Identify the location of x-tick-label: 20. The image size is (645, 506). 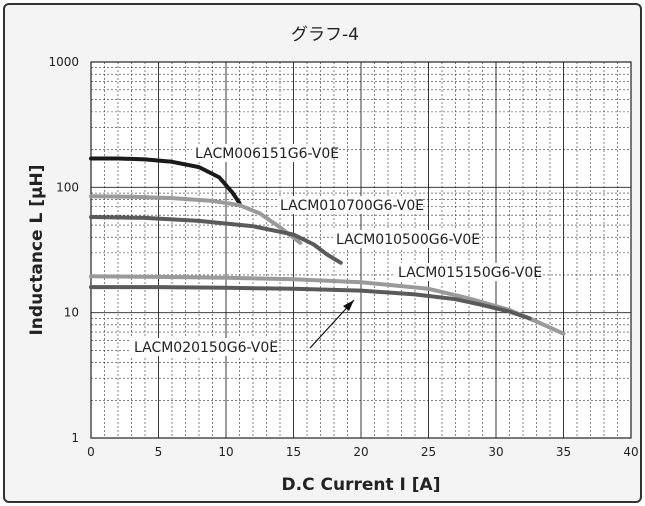
(360, 452).